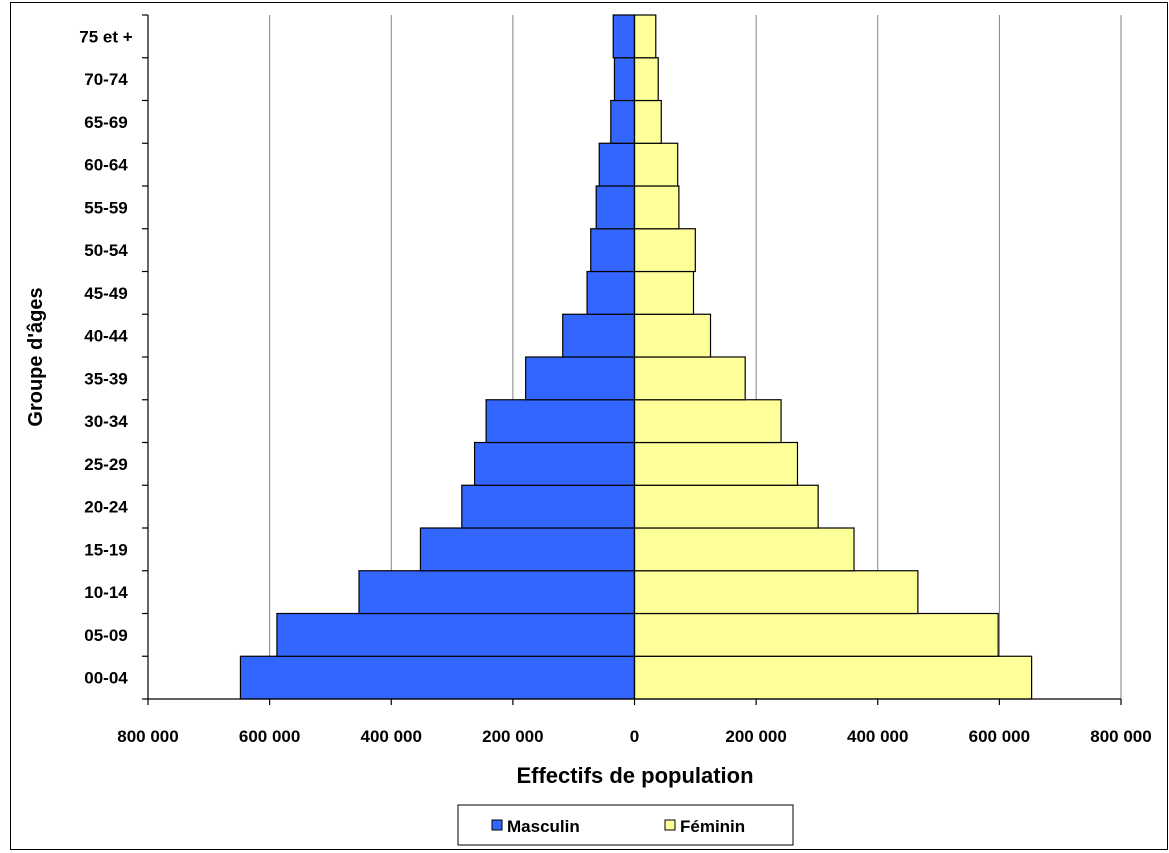 Image resolution: width=1169 pixels, height=853 pixels. I want to click on legend-swatch-masculin, so click(497, 825).